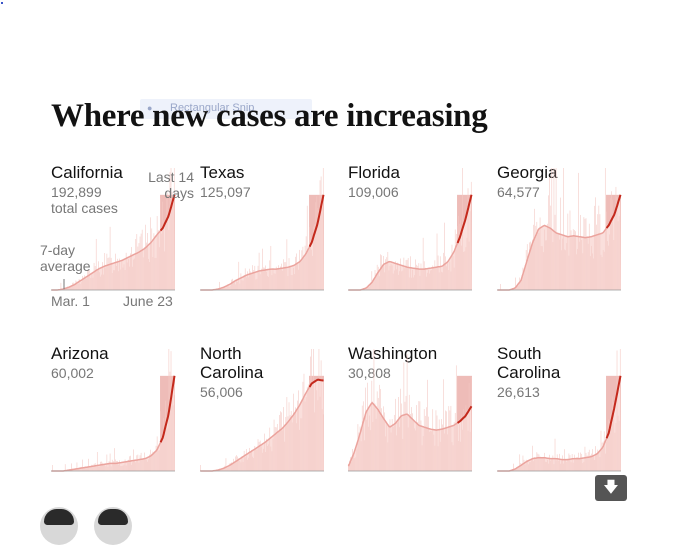 This screenshot has height=545, width=673. What do you see at coordinates (611, 488) in the screenshot?
I see `download-button: 🡇` at bounding box center [611, 488].